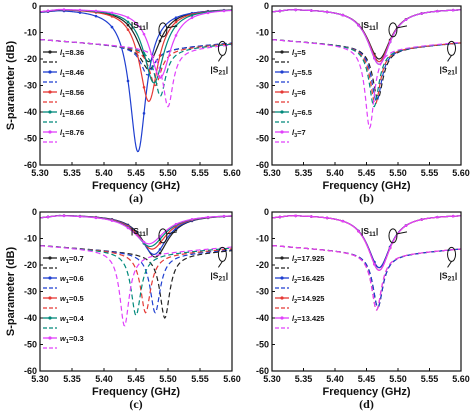 Image resolution: width=474 pixels, height=413 pixels. I want to click on legend-entry: l3=5, so click(299, 53).